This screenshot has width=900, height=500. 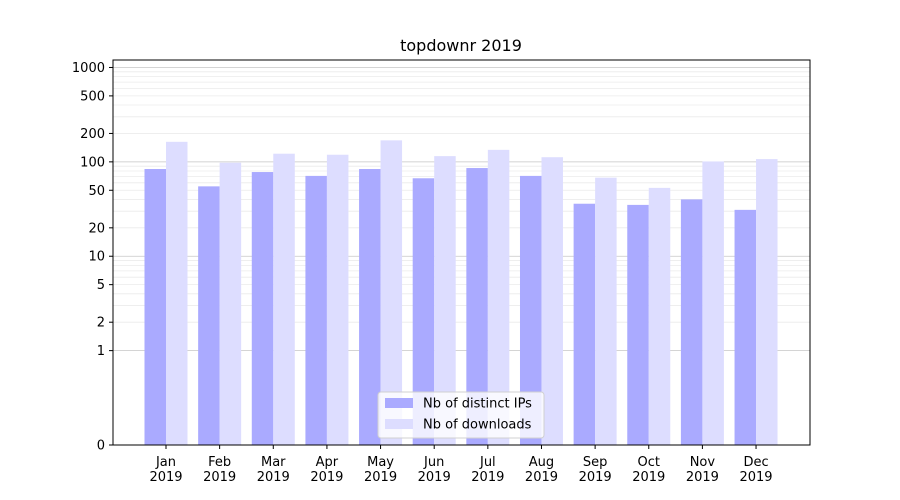 What do you see at coordinates (648, 470) in the screenshot?
I see `x-tick-label: Oct 2019` at bounding box center [648, 470].